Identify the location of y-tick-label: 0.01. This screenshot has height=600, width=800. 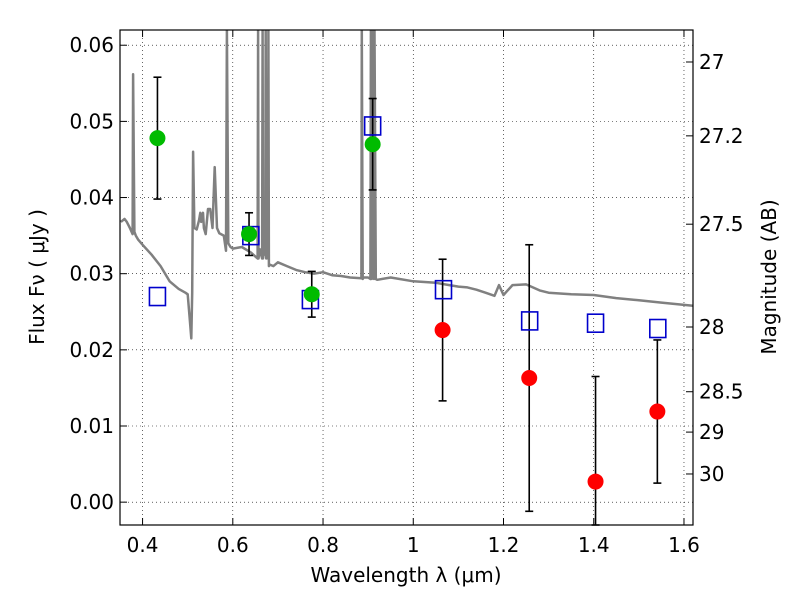
(91, 426).